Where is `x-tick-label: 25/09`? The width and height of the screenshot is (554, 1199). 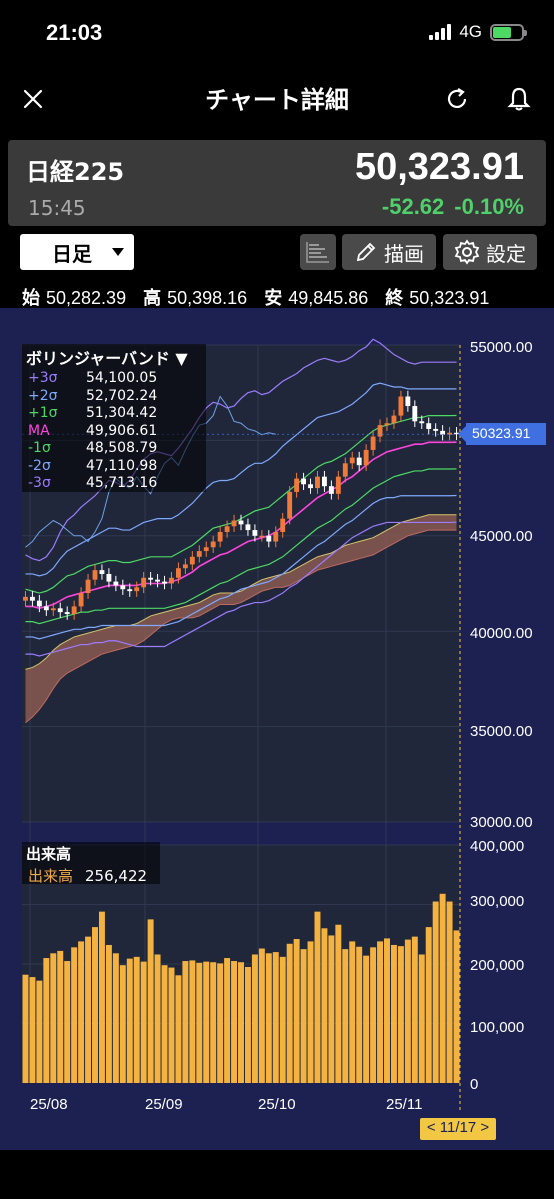
x-tick-label: 25/09 is located at coordinates (164, 1104).